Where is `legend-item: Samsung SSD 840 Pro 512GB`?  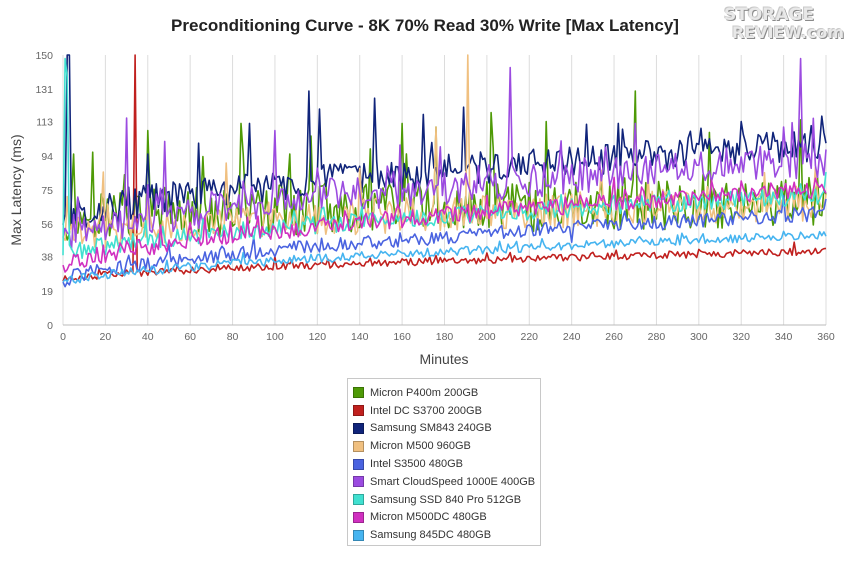
legend-item: Samsung SSD 840 Pro 512GB is located at coordinates (446, 500).